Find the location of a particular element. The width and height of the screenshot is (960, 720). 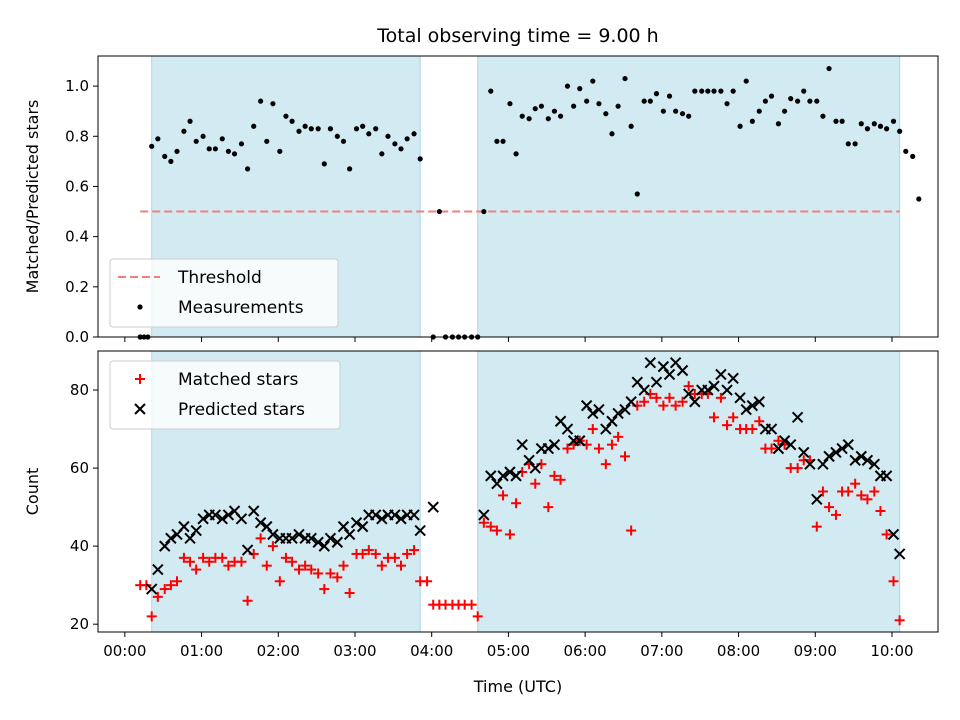

legend-marker is located at coordinates (140, 409).